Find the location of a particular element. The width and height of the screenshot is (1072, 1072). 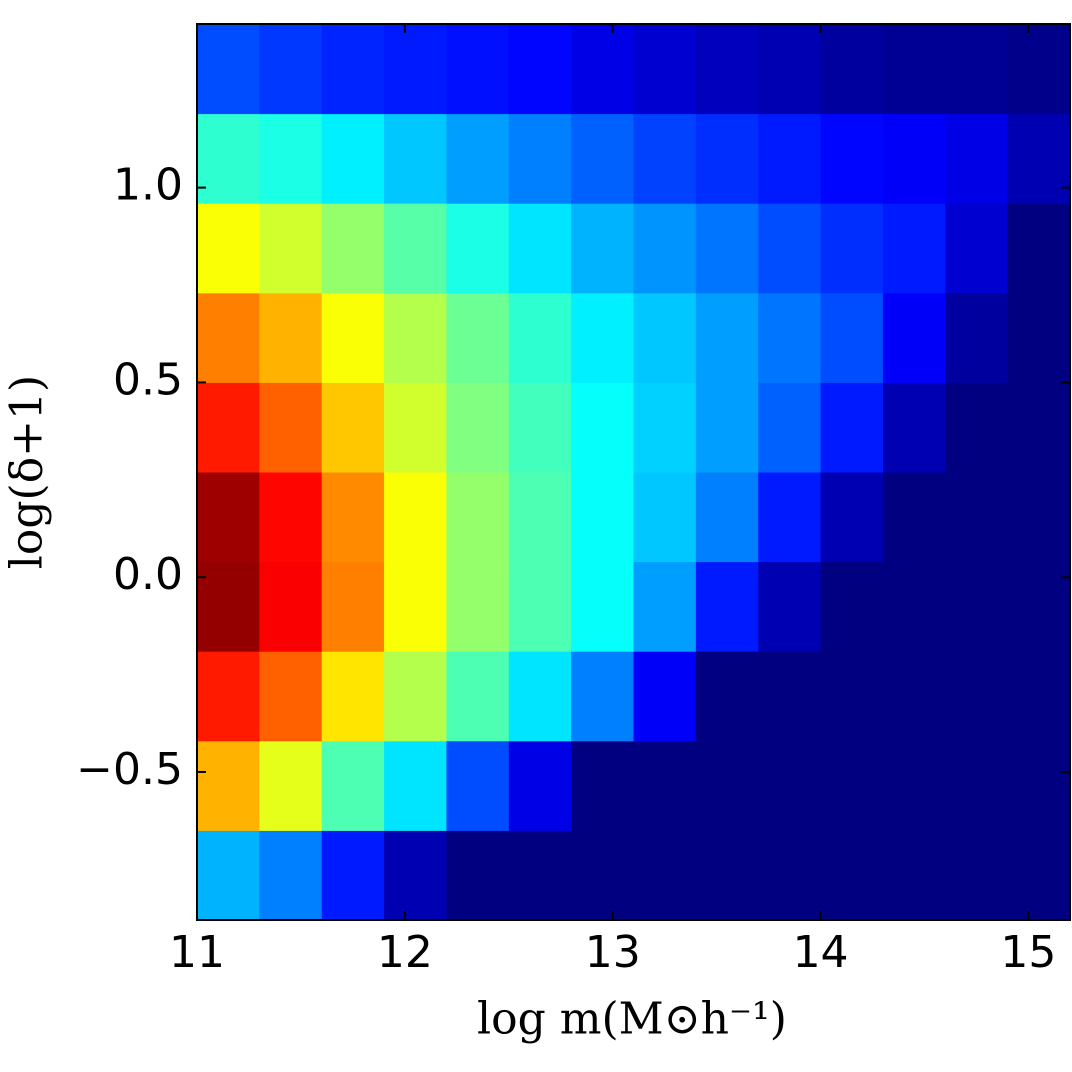

y-tick-label: 0.5 is located at coordinates (148, 379).